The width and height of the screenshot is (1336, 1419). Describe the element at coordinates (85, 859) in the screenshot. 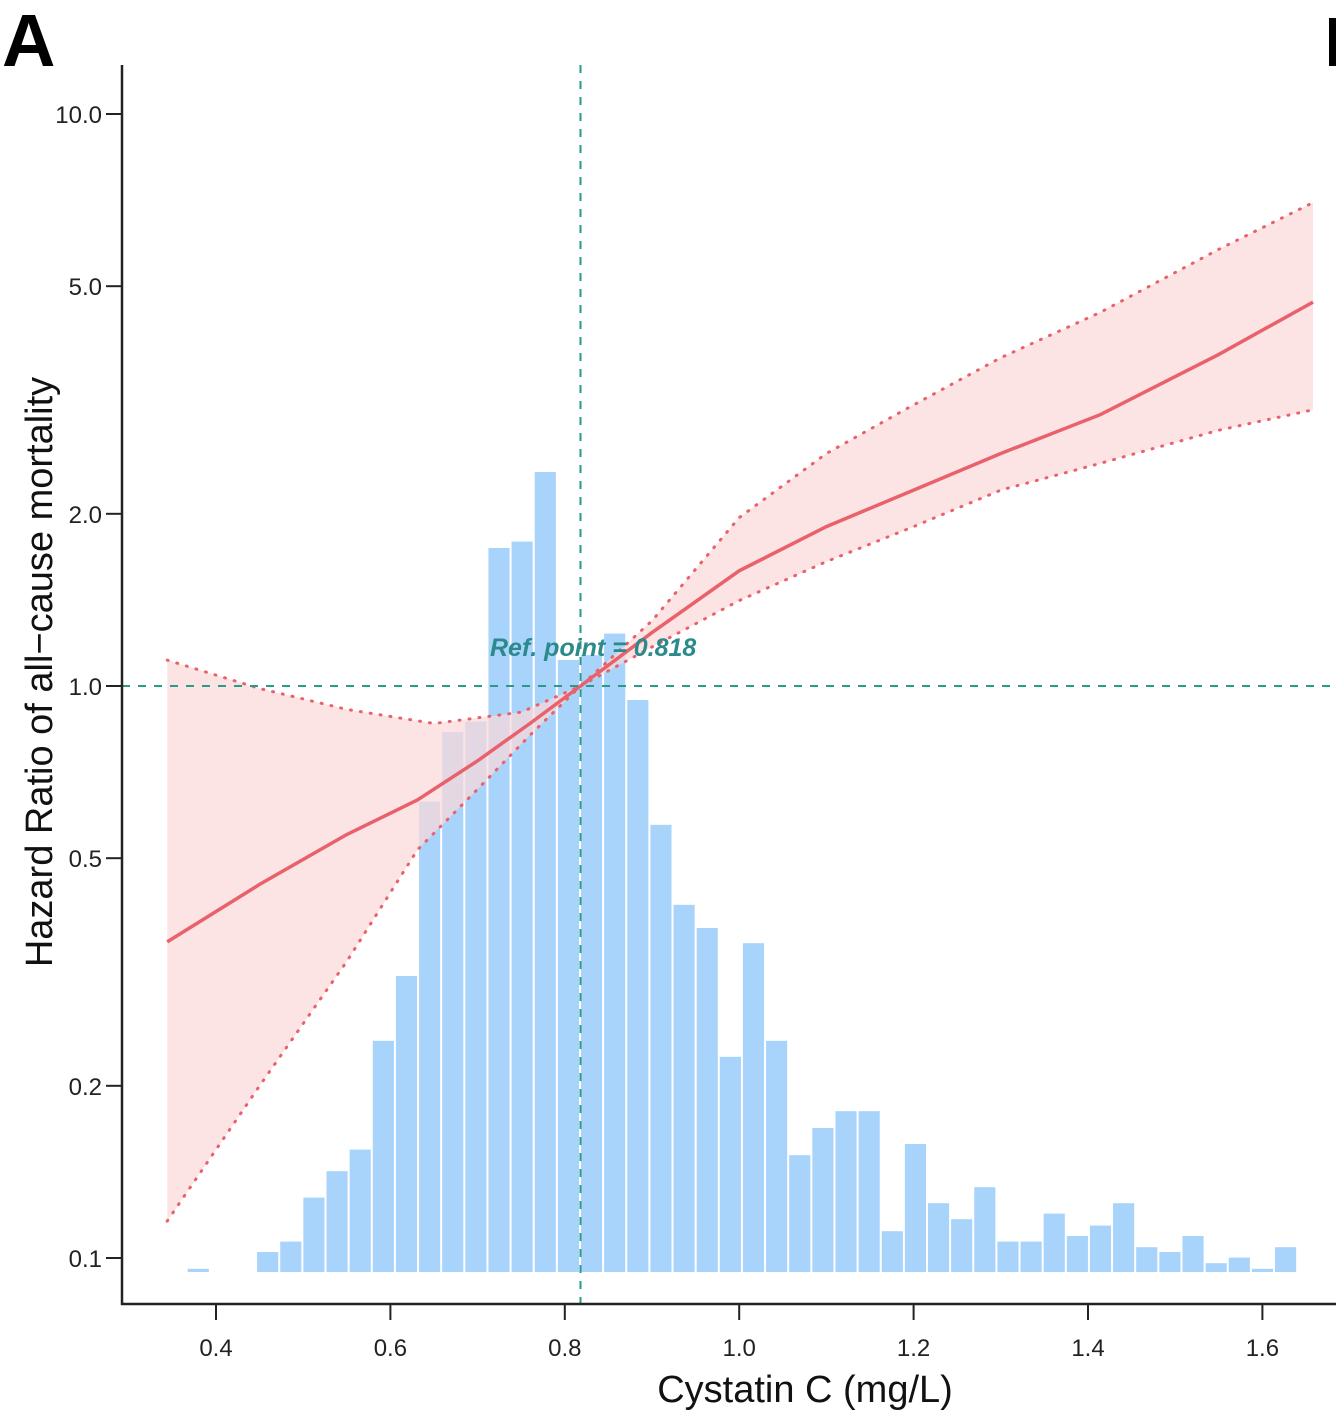

I see `y-tick-label: 0.5` at that location.